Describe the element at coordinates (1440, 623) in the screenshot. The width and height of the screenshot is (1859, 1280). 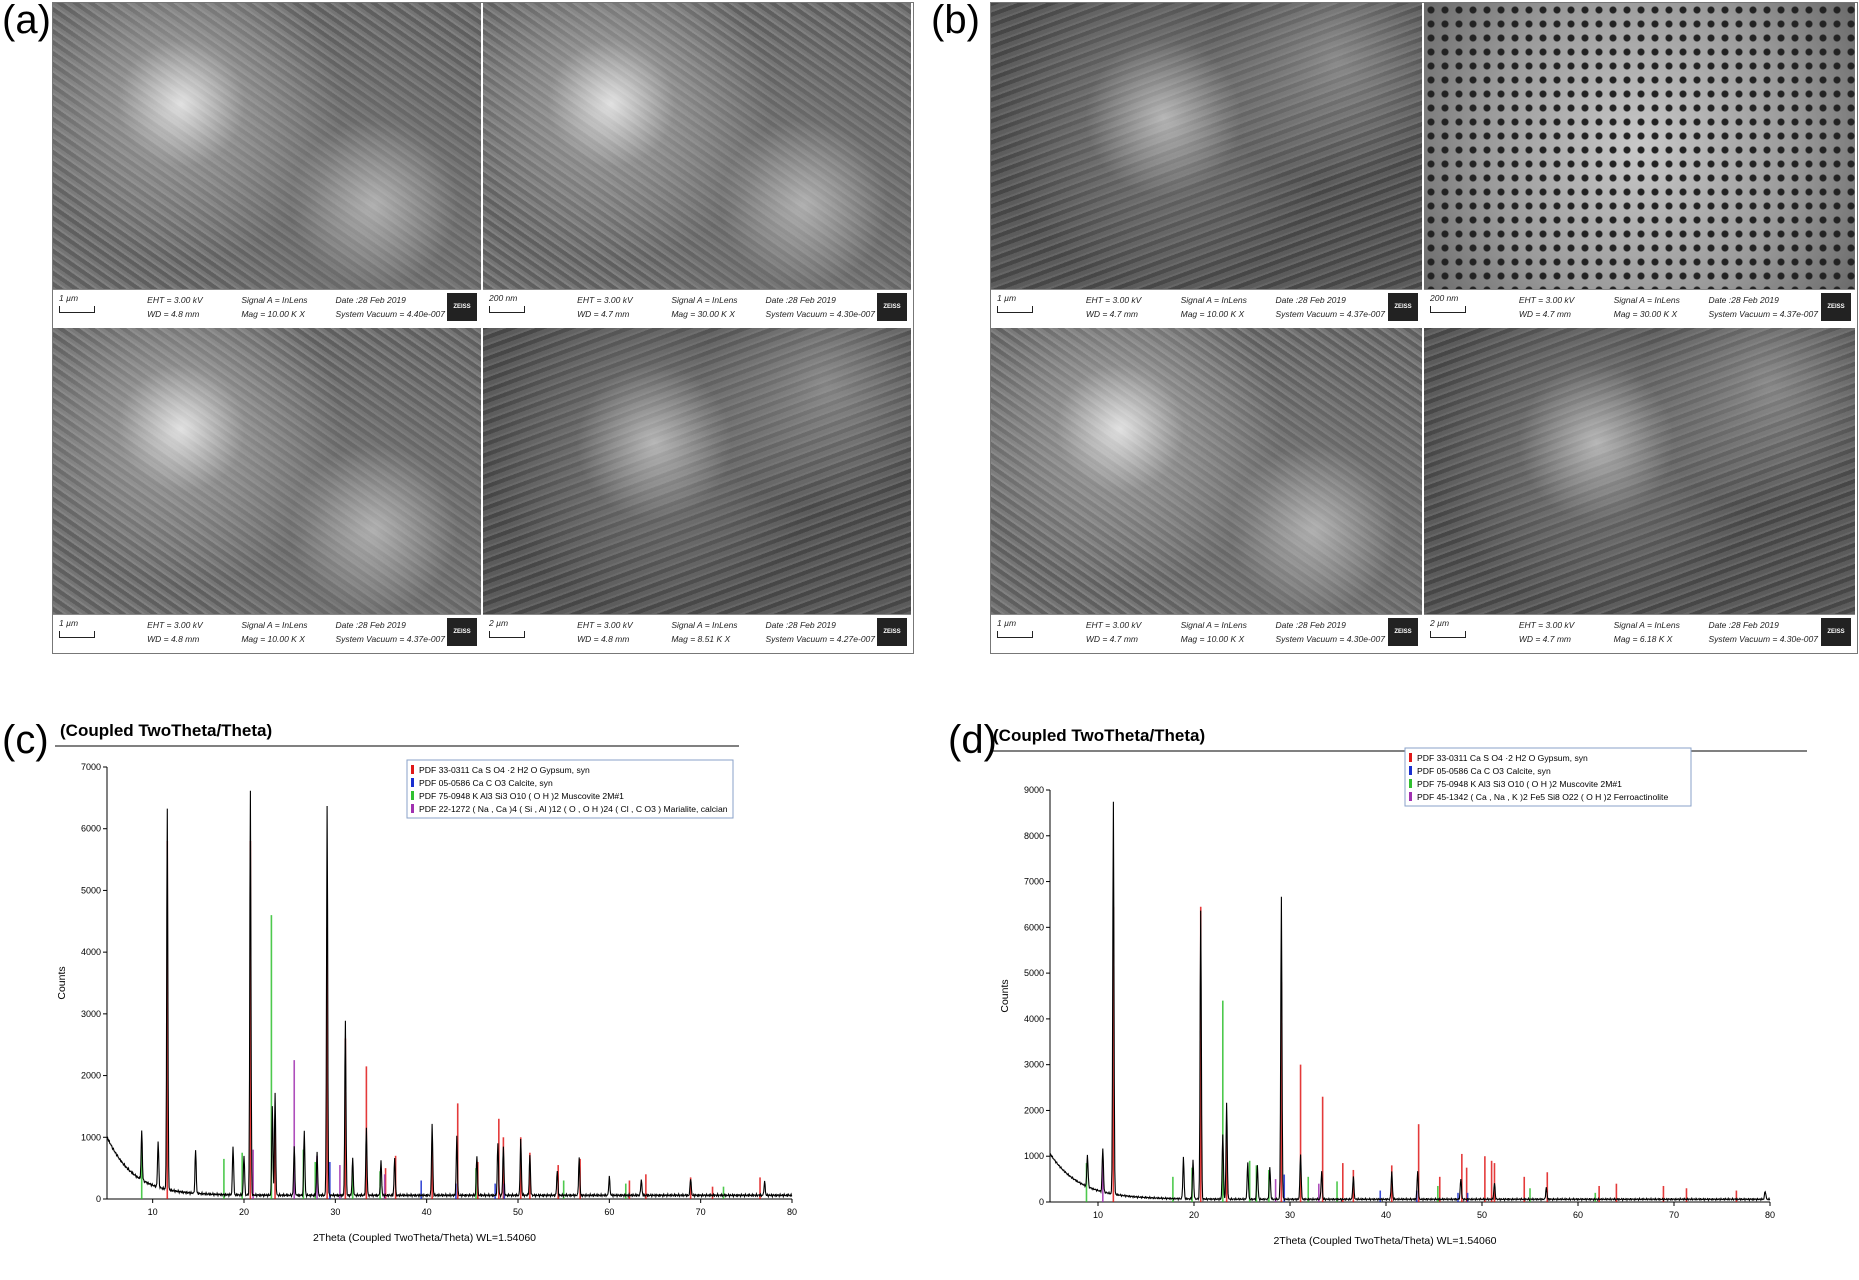
I see `scale-label: 2 µm` at that location.